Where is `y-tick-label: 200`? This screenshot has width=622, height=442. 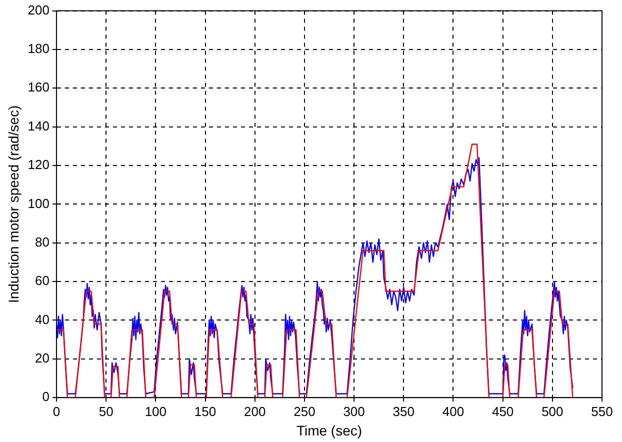
y-tick-label: 200 is located at coordinates (39, 10).